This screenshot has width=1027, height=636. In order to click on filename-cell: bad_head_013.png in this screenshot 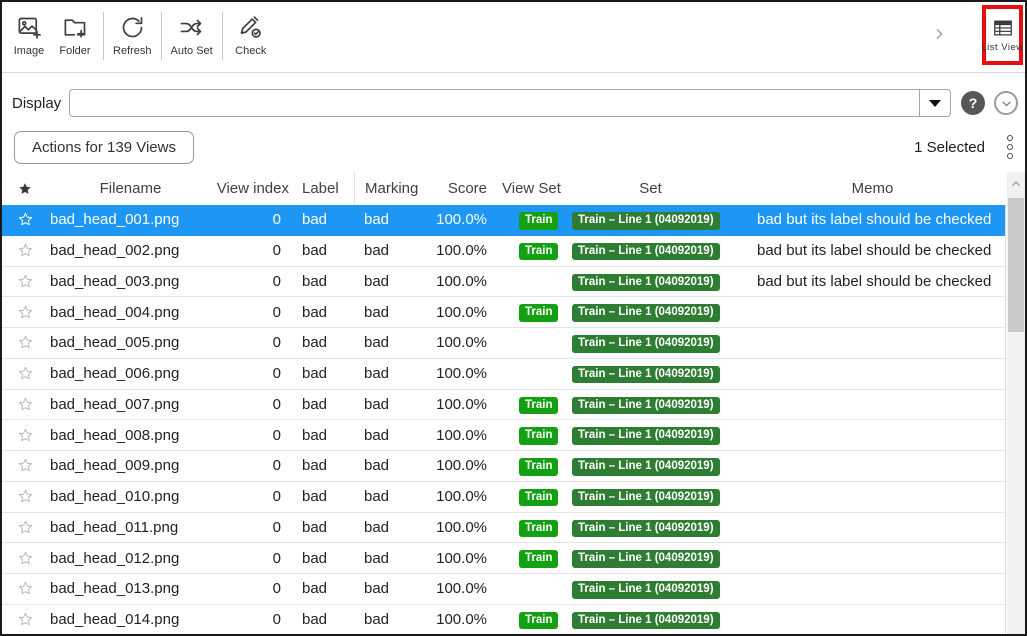, I will do `click(115, 589)`.